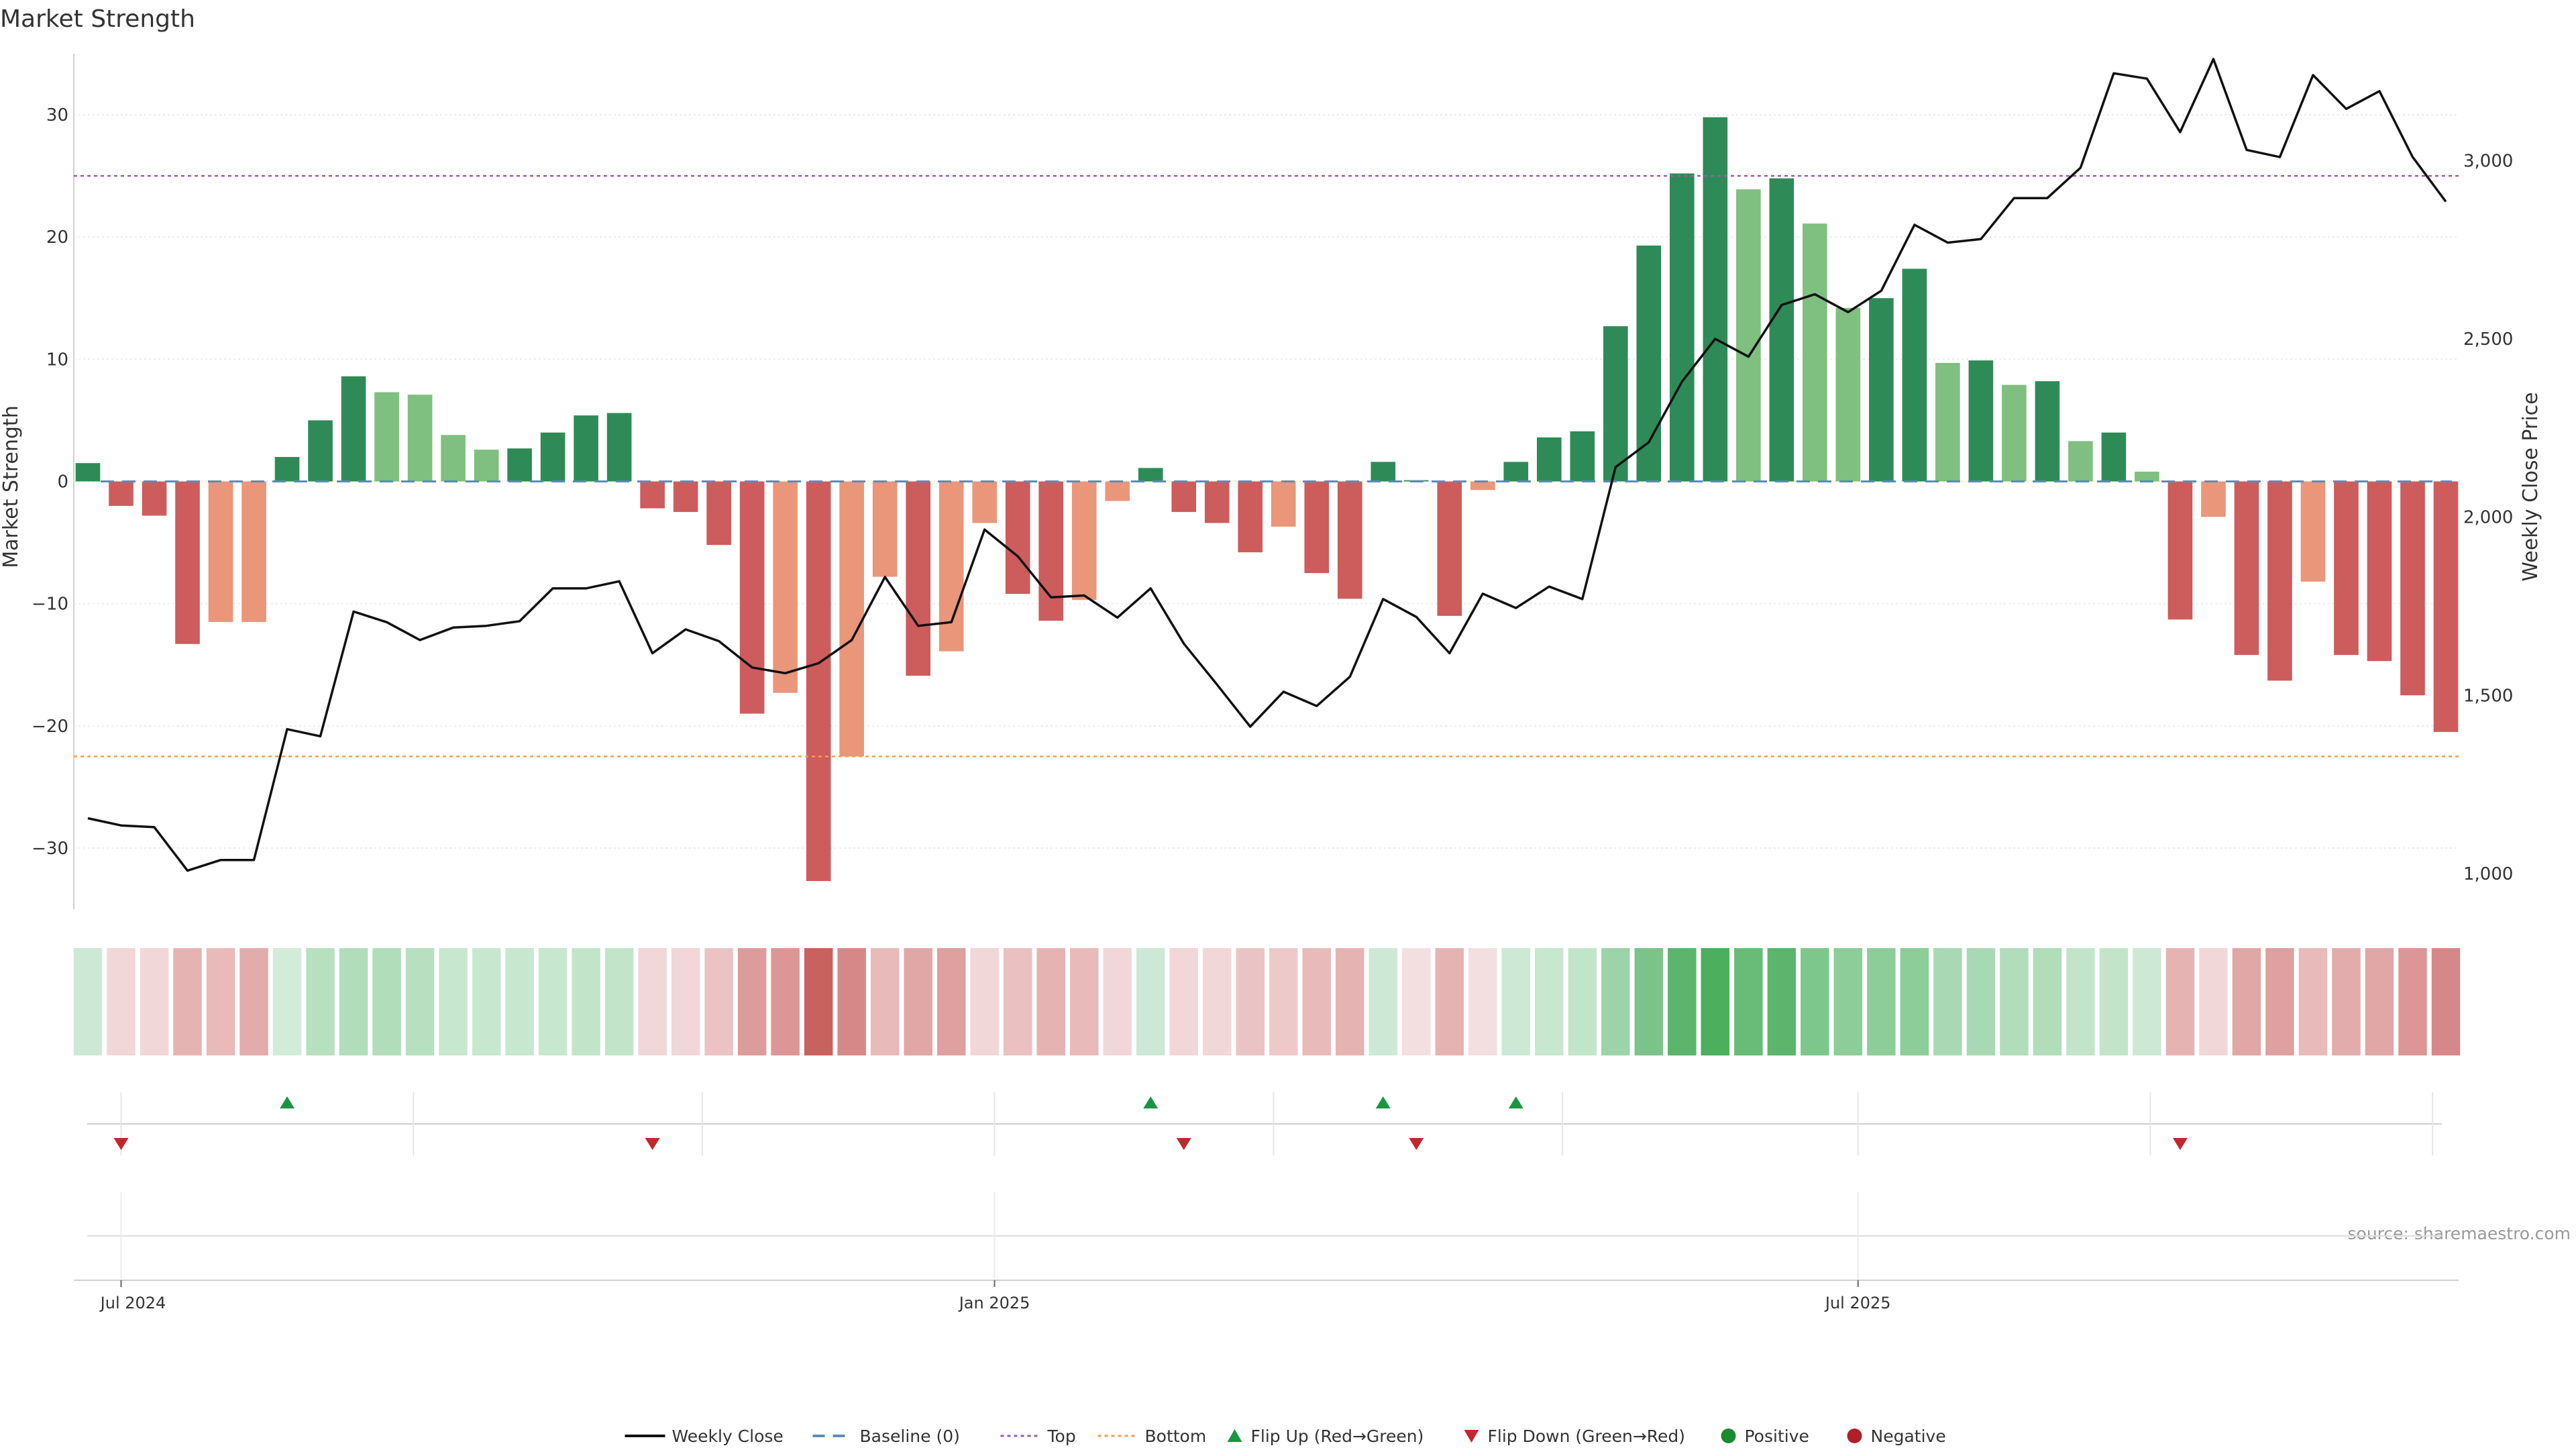 This screenshot has height=1452, width=2576. Describe the element at coordinates (1587, 1437) in the screenshot. I see `legend-label: Flip Down (Green→Red)` at that location.